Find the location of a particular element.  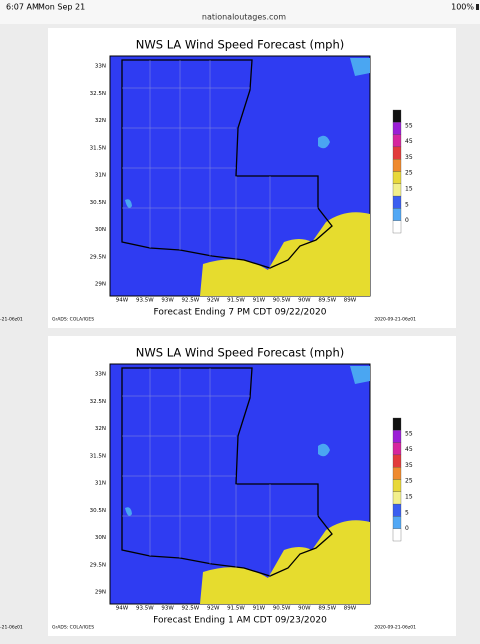

clock: 6:07 AM is located at coordinates (22, 7).